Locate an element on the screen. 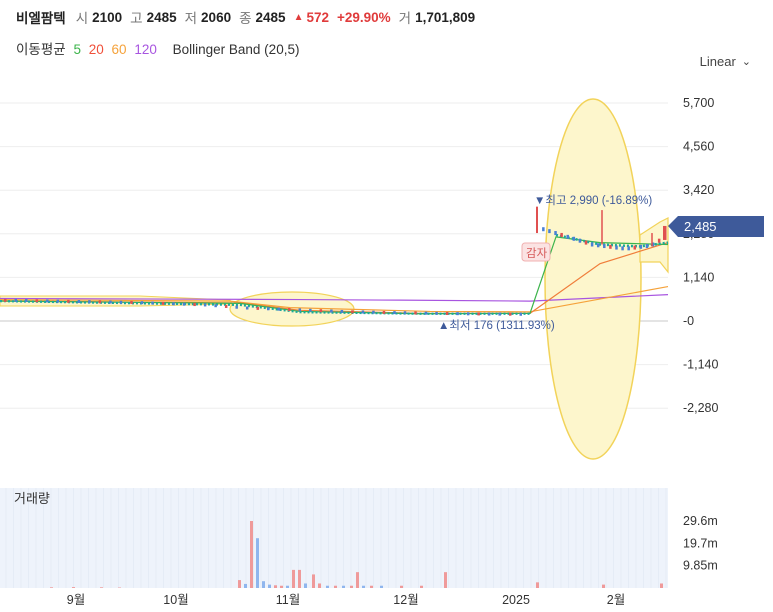  time-tick-label: 2025 is located at coordinates (516, 600).